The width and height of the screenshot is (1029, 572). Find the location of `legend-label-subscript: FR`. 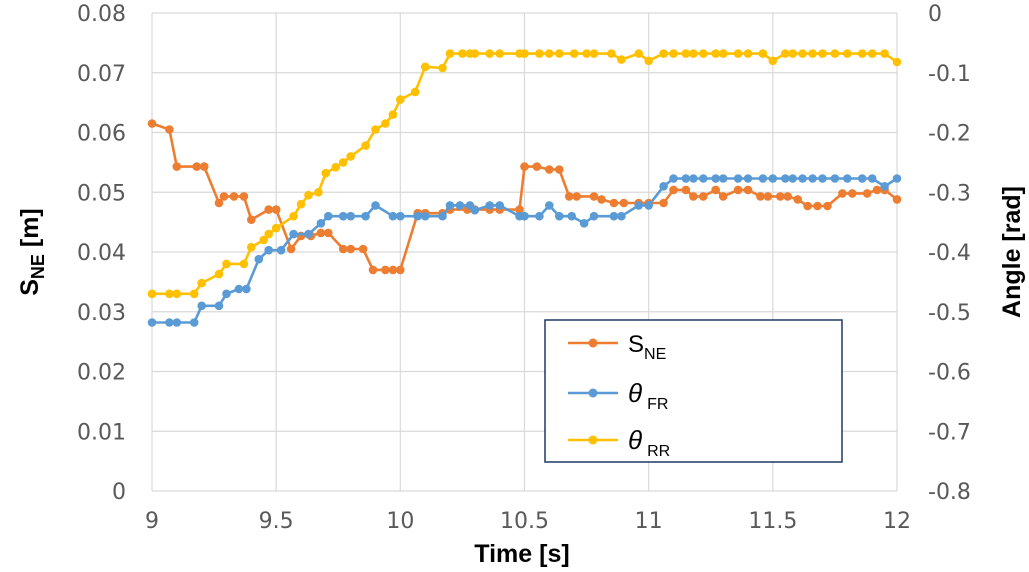

legend-label-subscript: FR is located at coordinates (657, 404).